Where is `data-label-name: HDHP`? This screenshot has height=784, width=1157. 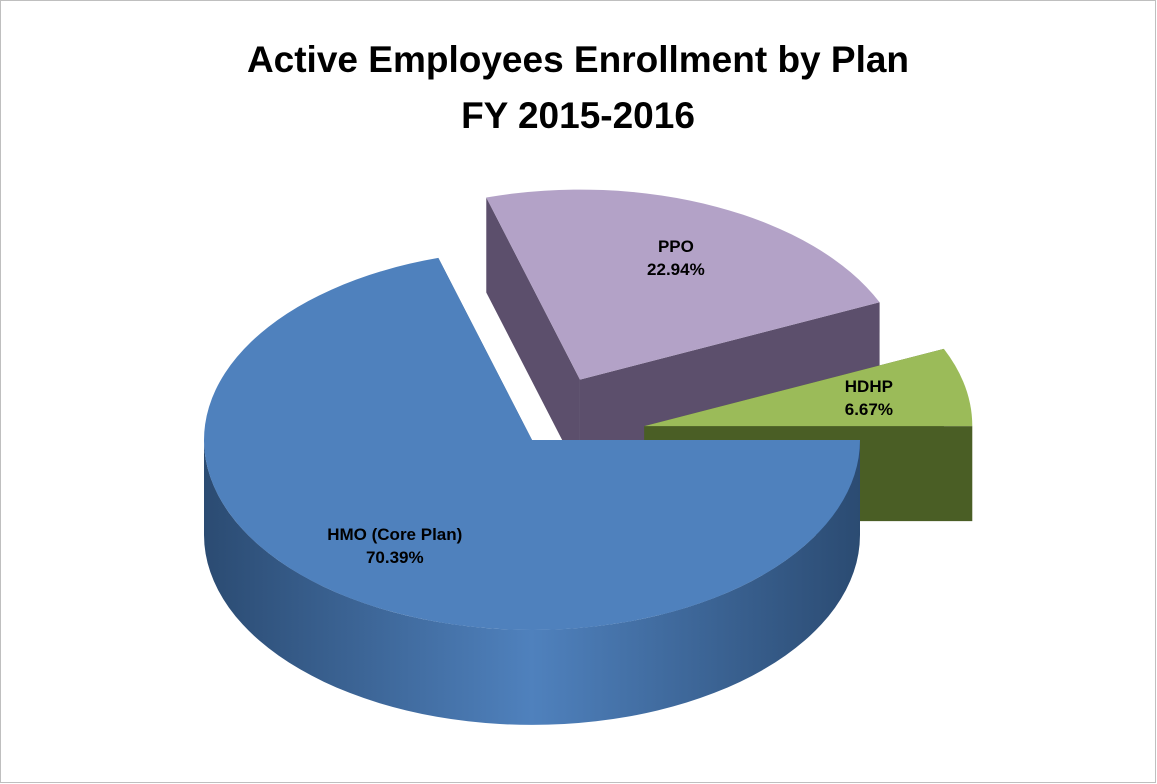 data-label-name: HDHP is located at coordinates (869, 386).